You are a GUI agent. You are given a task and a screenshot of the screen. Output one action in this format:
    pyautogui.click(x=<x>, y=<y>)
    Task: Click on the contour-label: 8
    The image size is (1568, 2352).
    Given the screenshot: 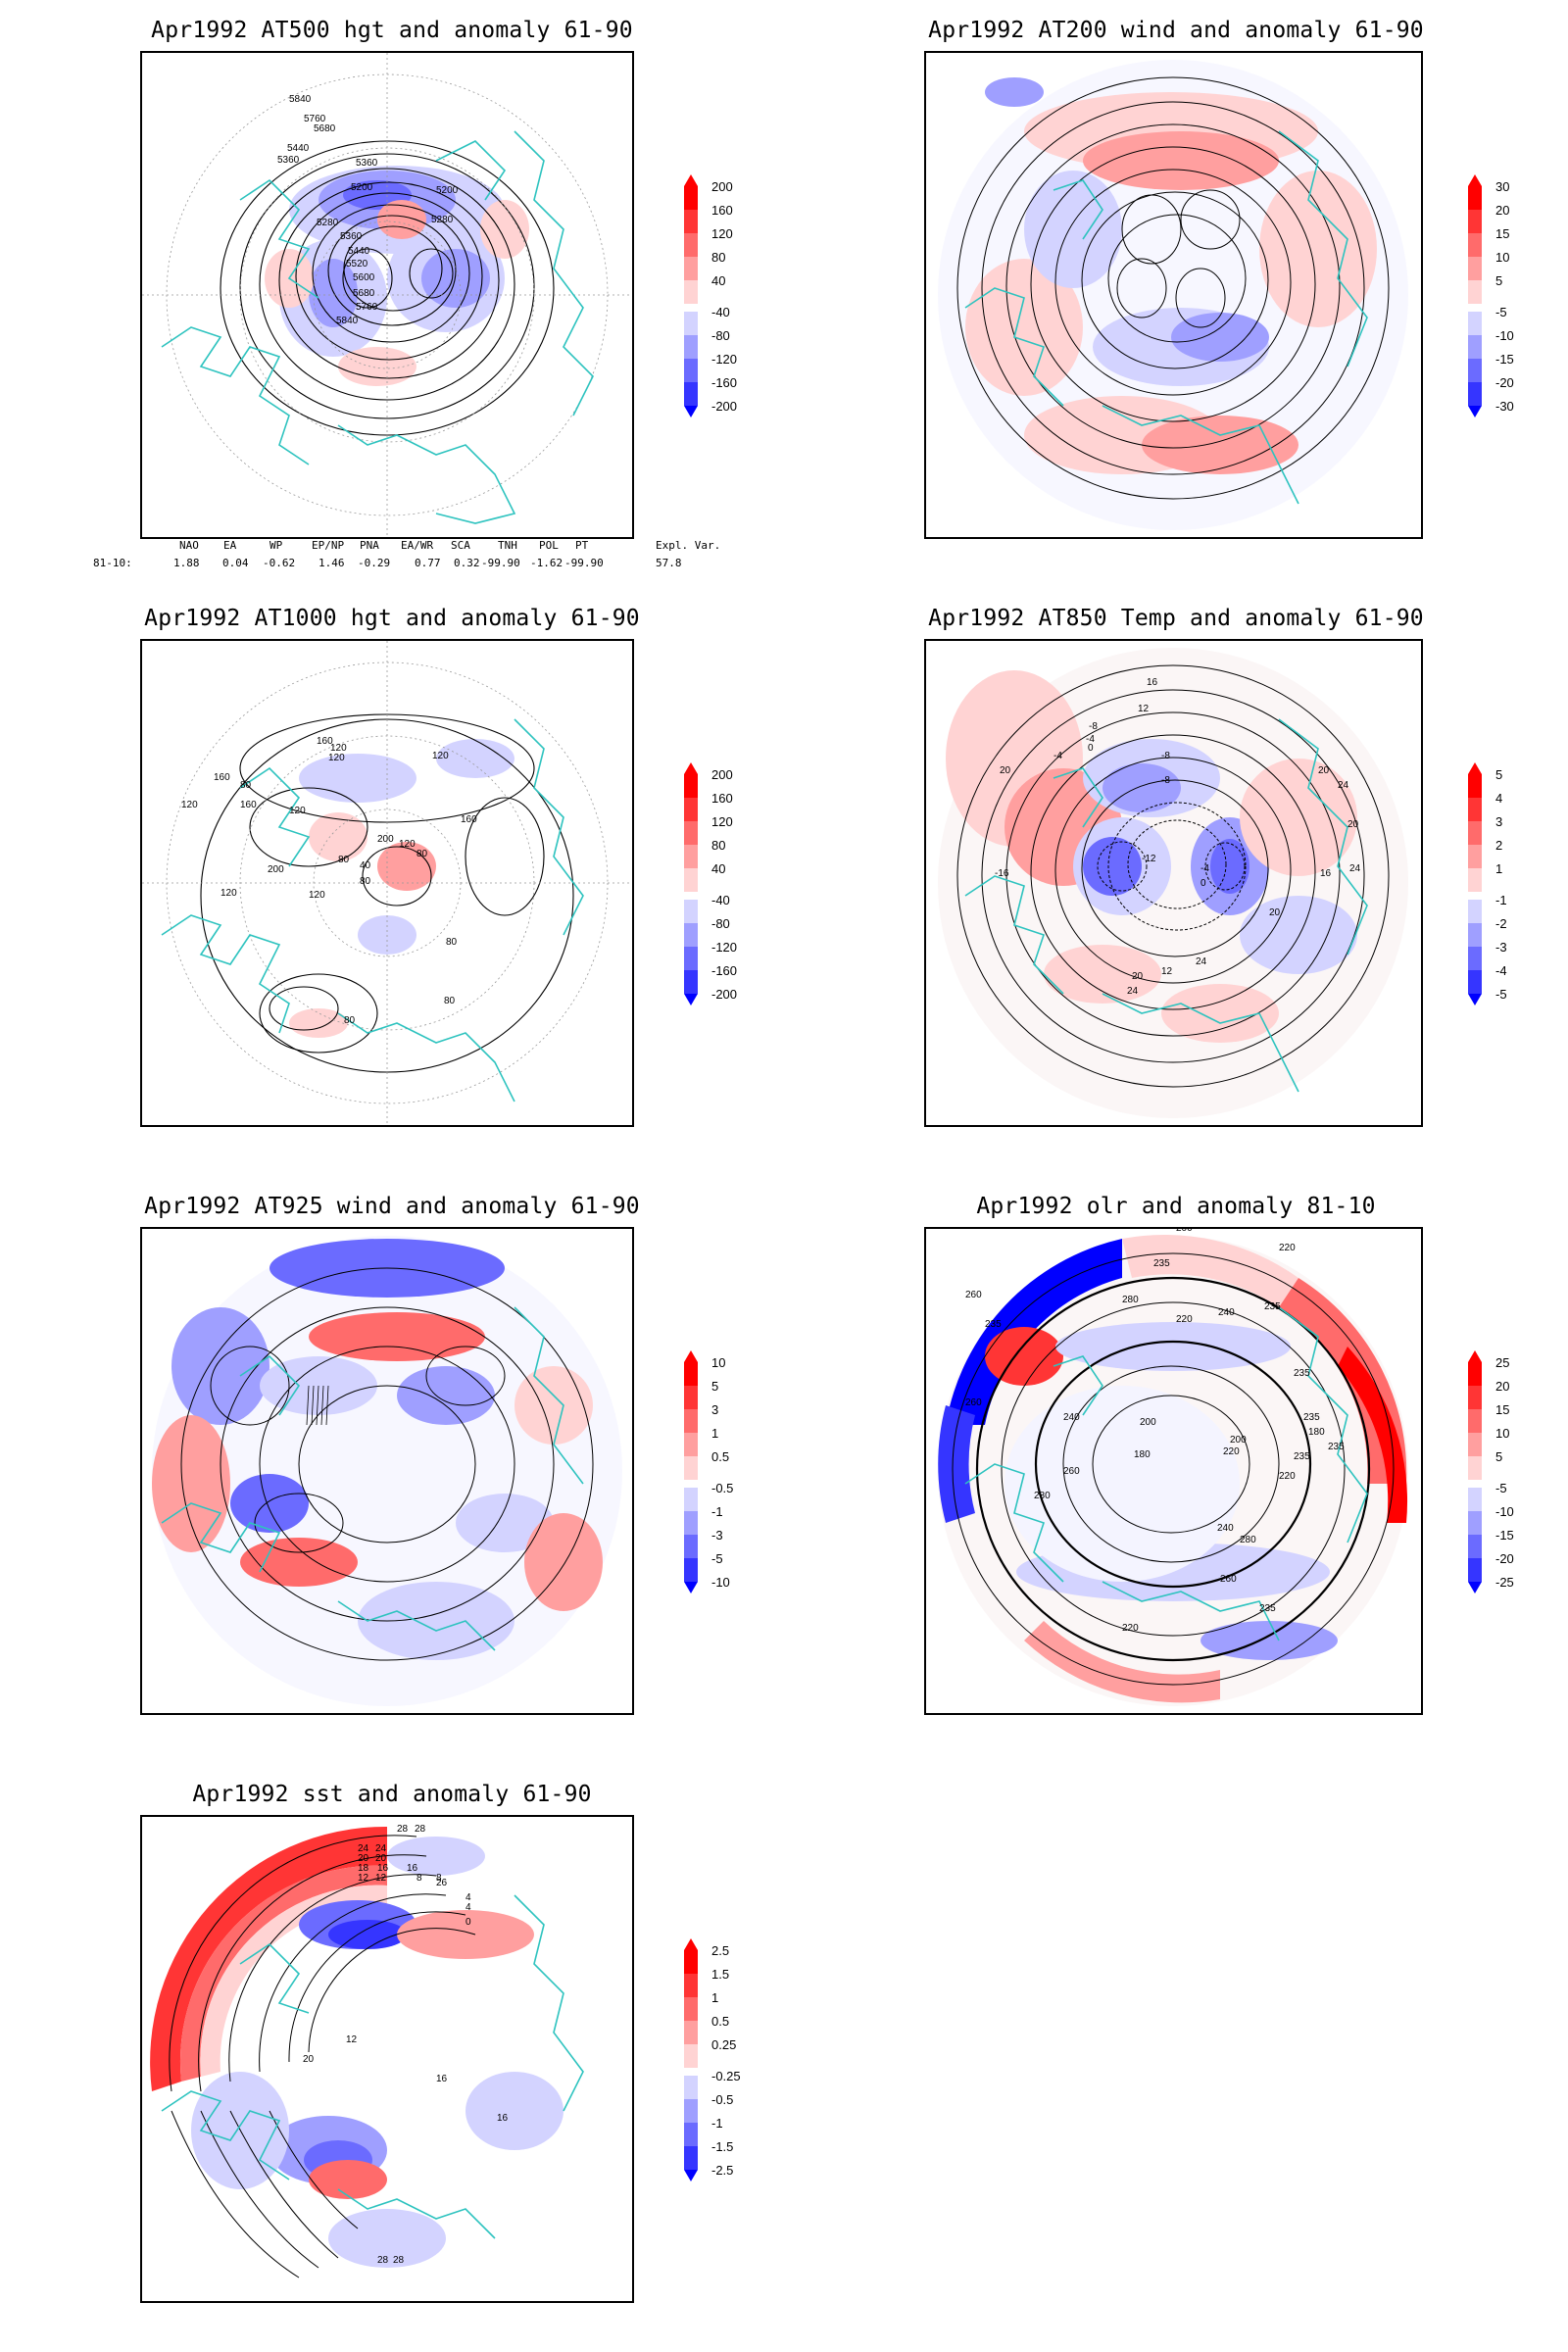 What is the action you would take?
    pyautogui.click(x=439, y=1878)
    